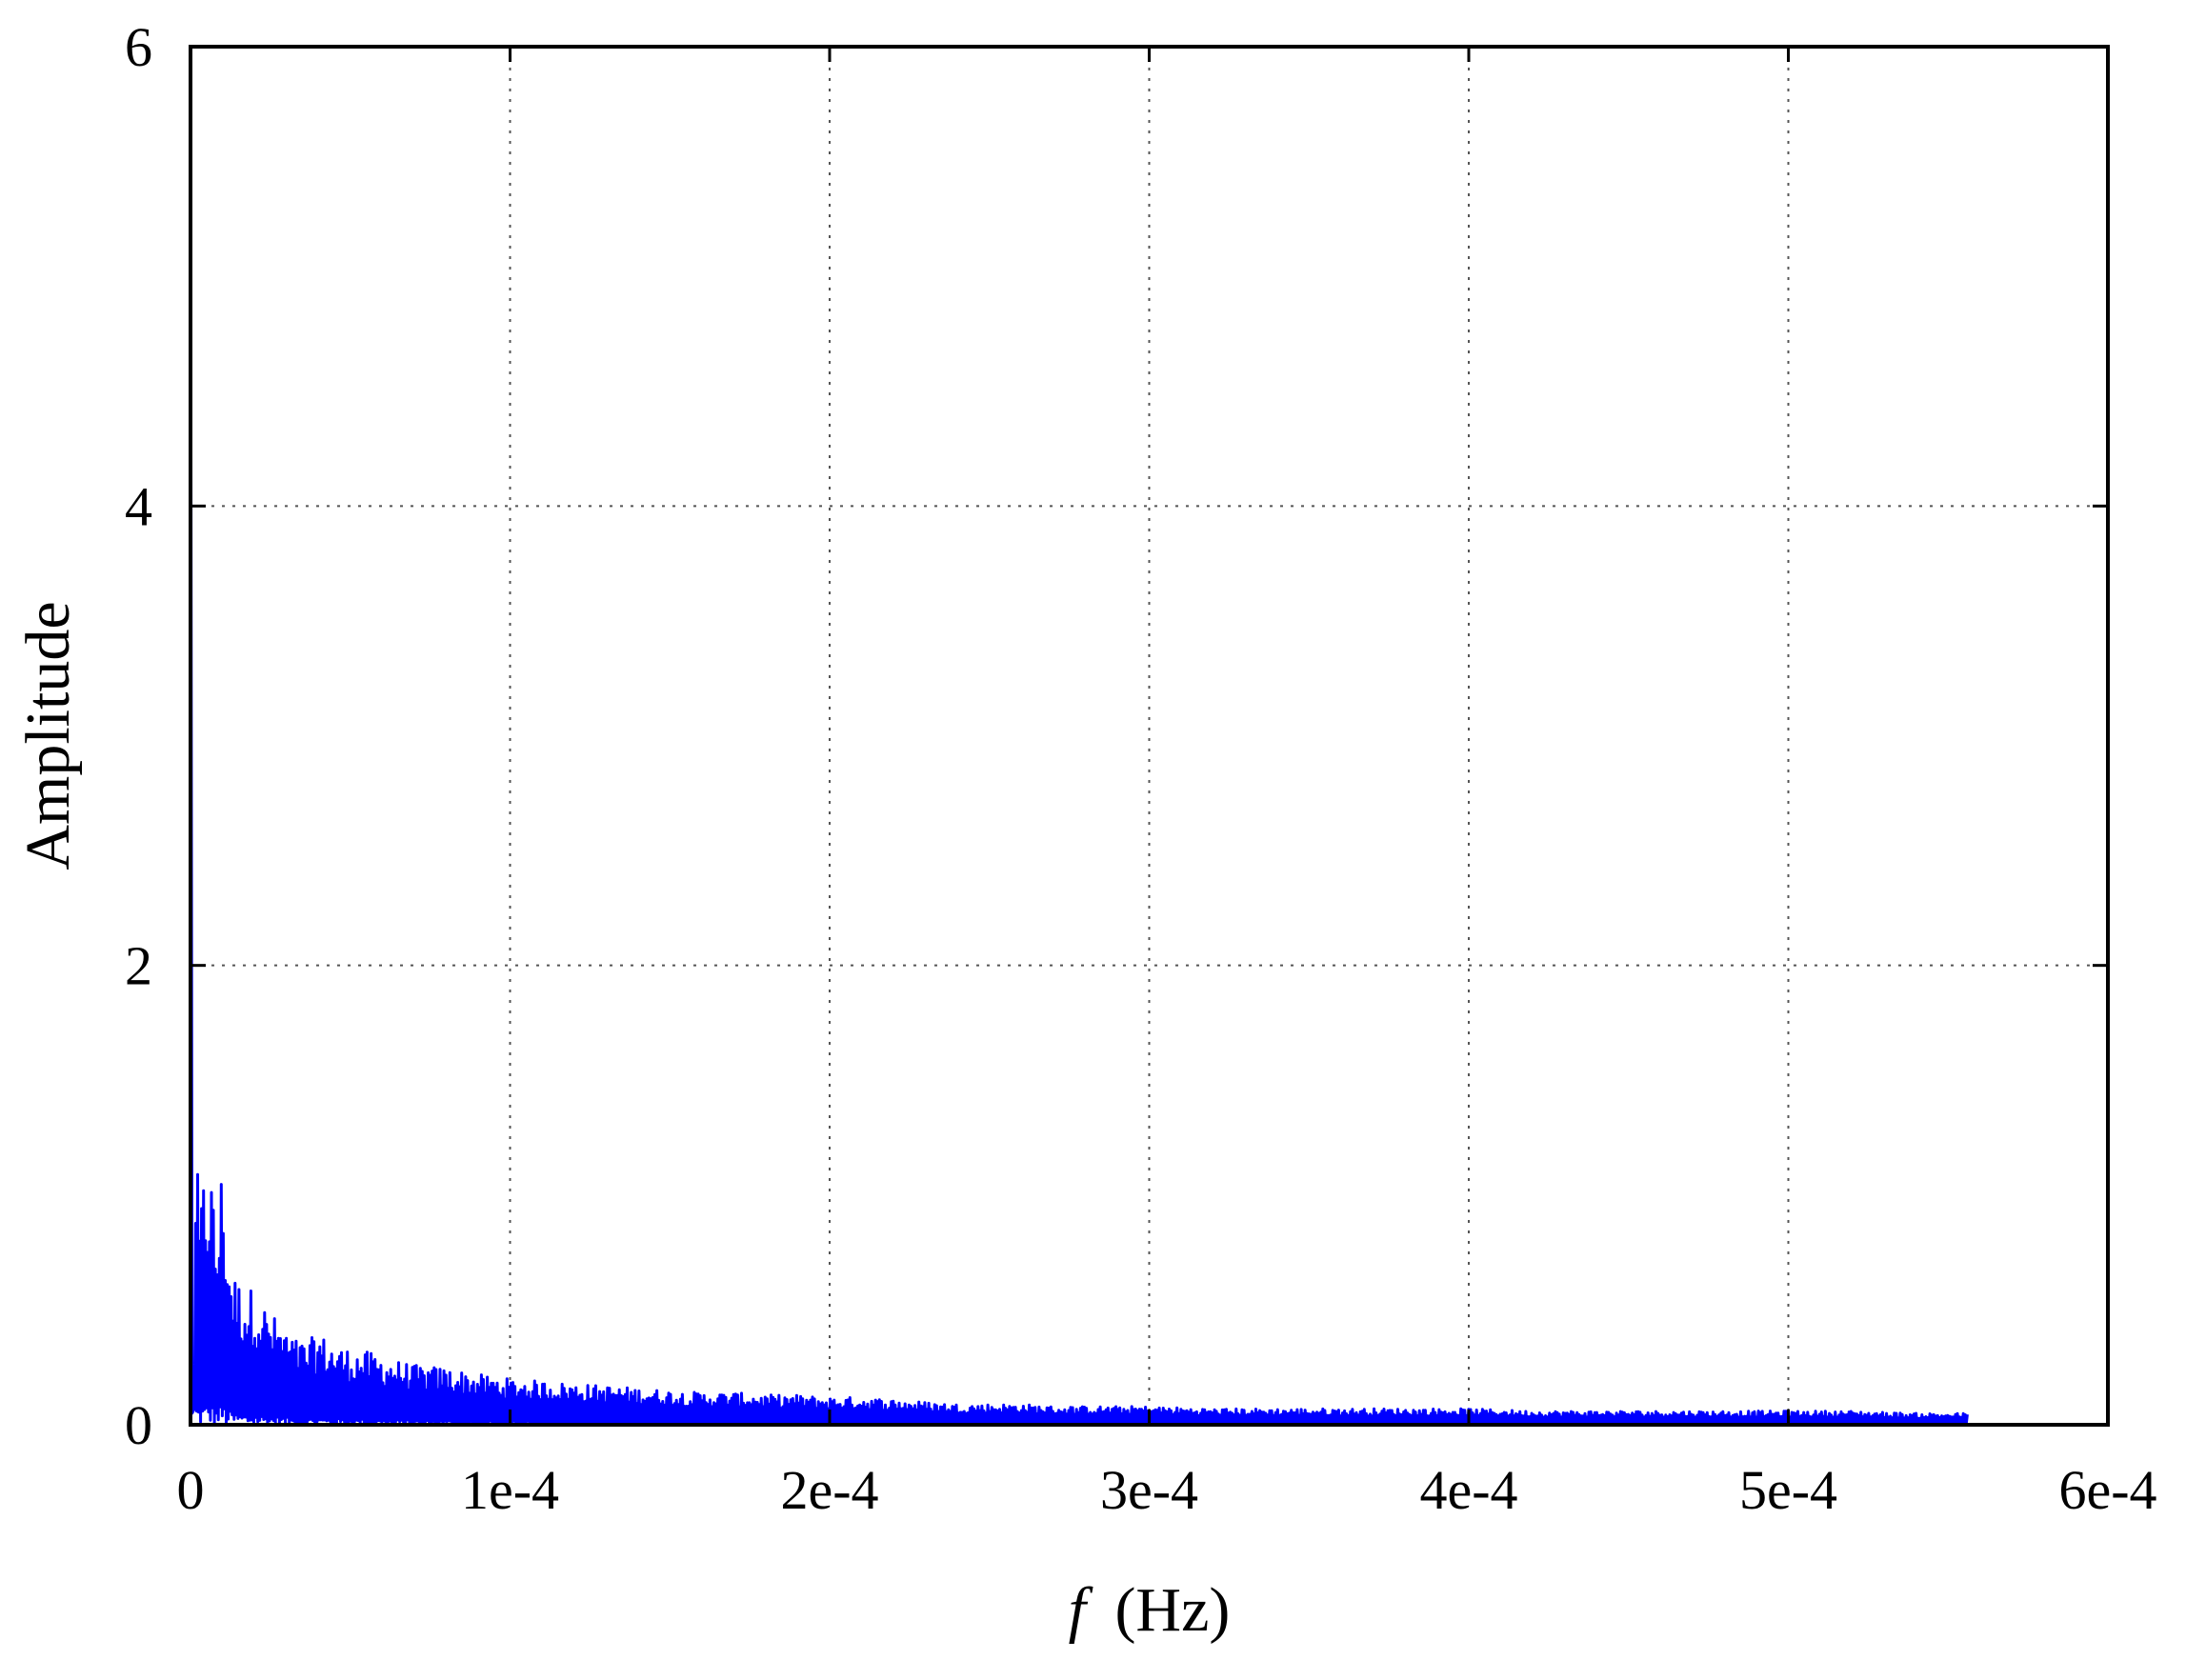 The image size is (2186, 1680). I want to click on y-tick-label: 0, so click(138, 1425).